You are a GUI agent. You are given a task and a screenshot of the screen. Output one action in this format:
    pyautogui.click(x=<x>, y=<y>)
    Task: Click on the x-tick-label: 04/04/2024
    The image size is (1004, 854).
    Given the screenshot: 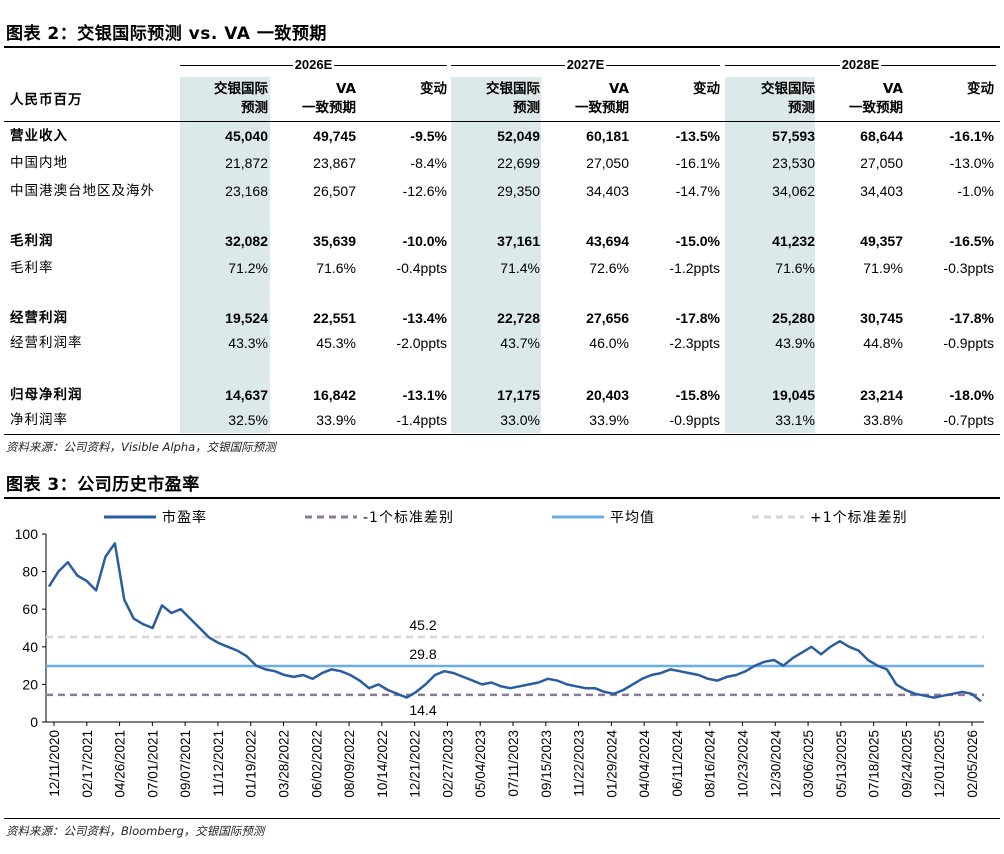 What is the action you would take?
    pyautogui.click(x=644, y=764)
    